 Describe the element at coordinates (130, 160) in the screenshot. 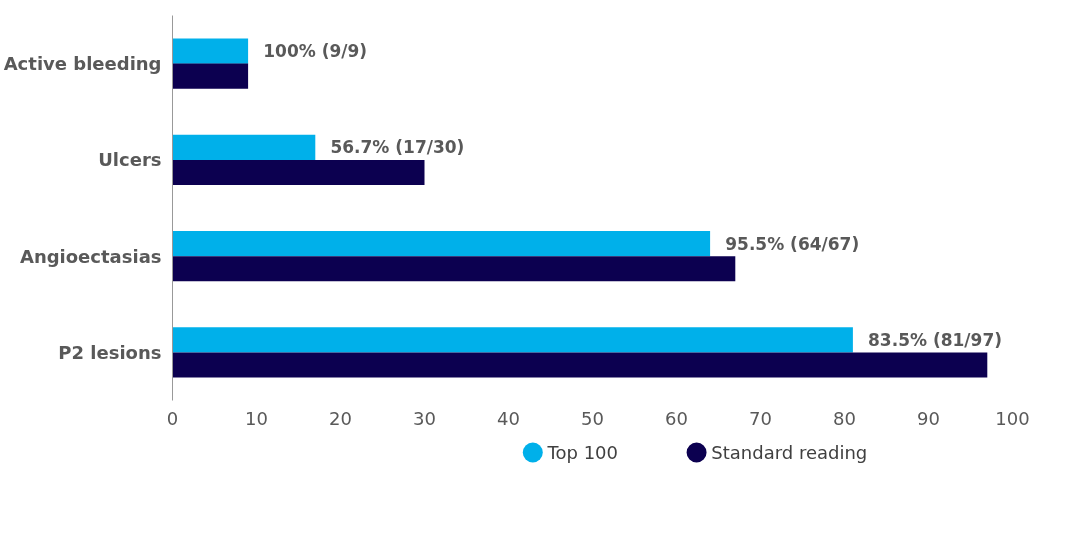

I see `y-tick-label: Ulcers` at that location.